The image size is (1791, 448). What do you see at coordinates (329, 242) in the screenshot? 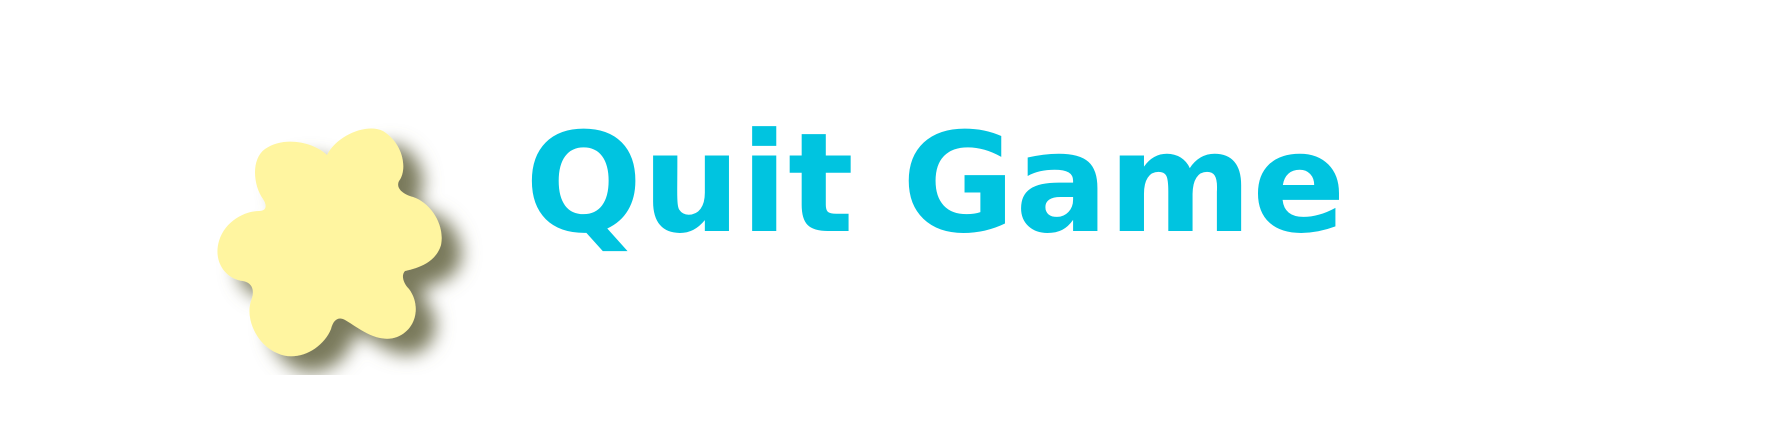
I see `yellow-splat-icon` at bounding box center [329, 242].